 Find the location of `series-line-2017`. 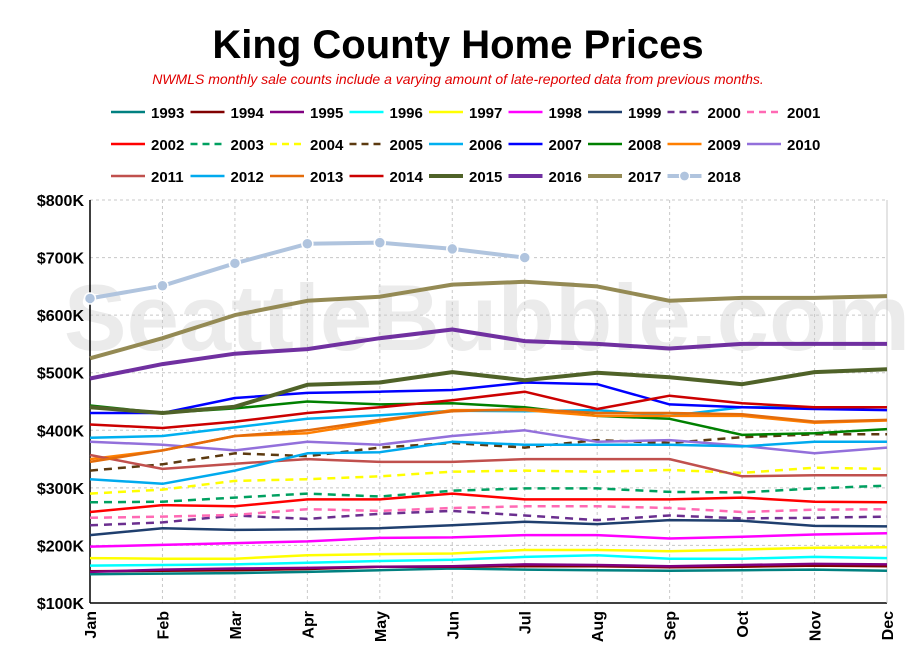

series-line-2017 is located at coordinates (488, 320).